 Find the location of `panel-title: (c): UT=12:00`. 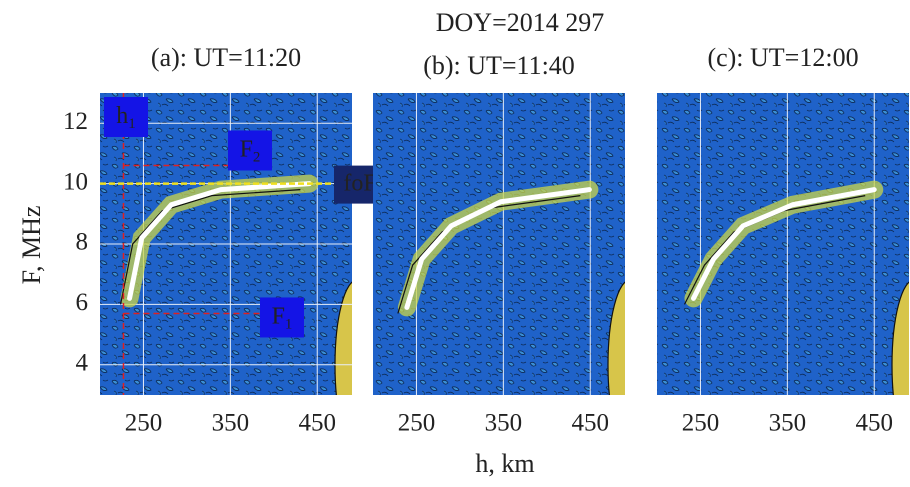

panel-title: (c): UT=12:00 is located at coordinates (782, 57).